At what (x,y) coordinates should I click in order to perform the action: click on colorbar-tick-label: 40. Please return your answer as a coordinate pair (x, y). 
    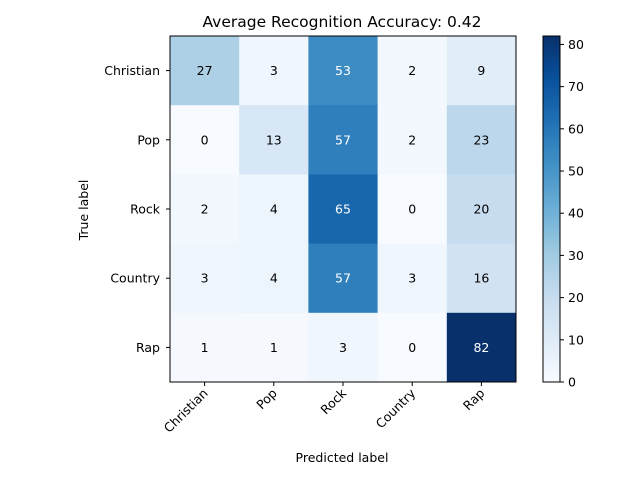
    Looking at the image, I should click on (576, 213).